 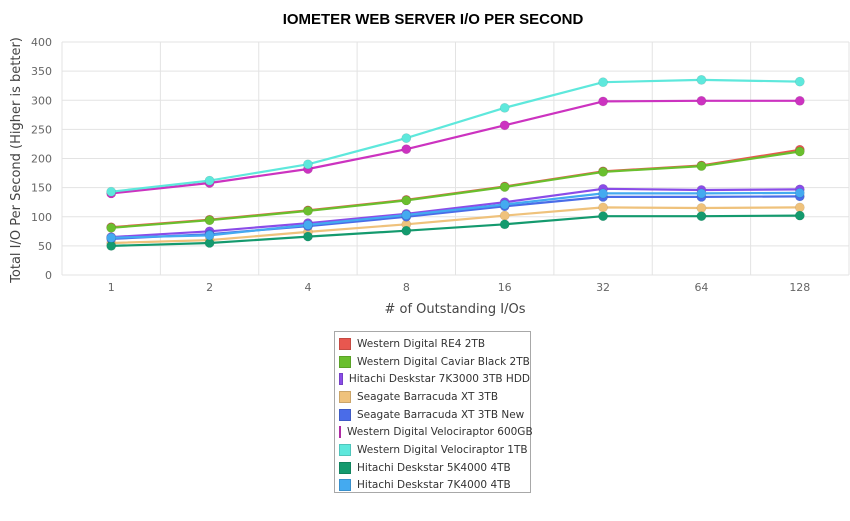 I want to click on y-tick-label: 150, so click(x=41, y=188).